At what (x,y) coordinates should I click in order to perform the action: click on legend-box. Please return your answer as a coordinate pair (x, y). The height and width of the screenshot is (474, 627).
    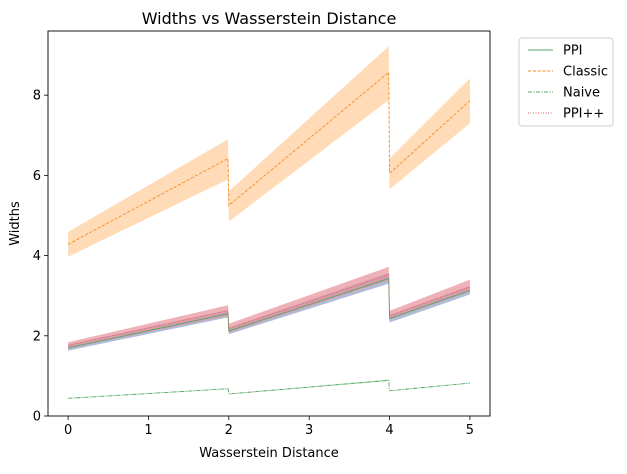
    Looking at the image, I should click on (566, 82).